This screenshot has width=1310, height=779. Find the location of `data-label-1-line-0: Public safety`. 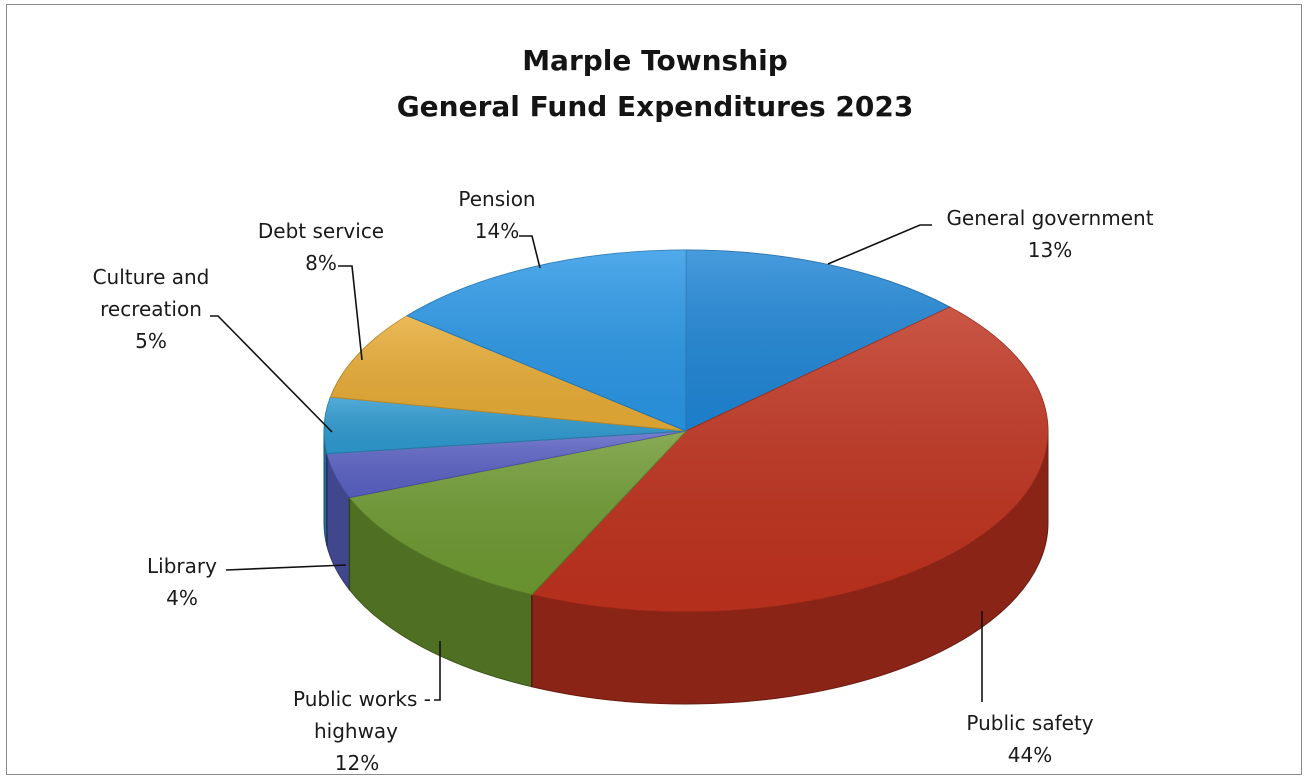

data-label-1-line-0: Public safety is located at coordinates (1029, 723).